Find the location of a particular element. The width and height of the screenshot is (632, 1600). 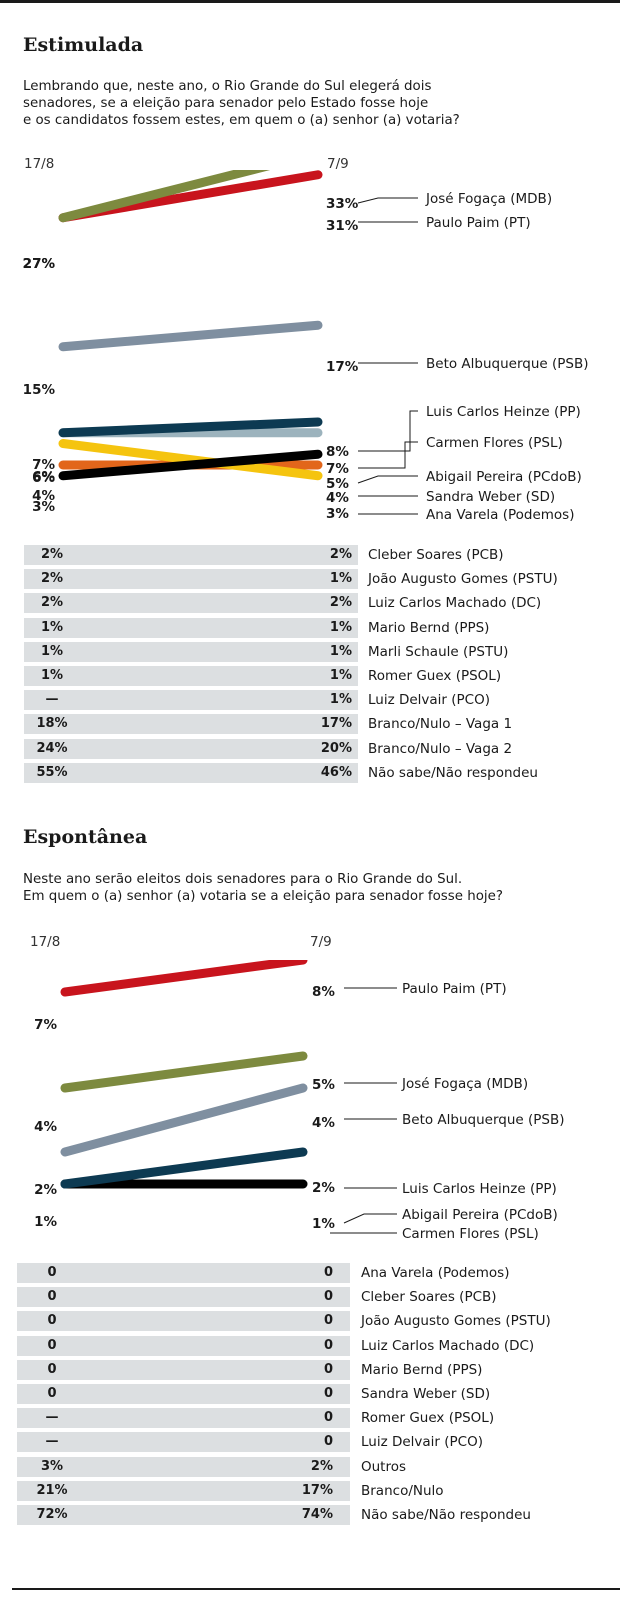

table-row: 1% 1% Romer Guex (PSOL) is located at coordinates (316, 676).